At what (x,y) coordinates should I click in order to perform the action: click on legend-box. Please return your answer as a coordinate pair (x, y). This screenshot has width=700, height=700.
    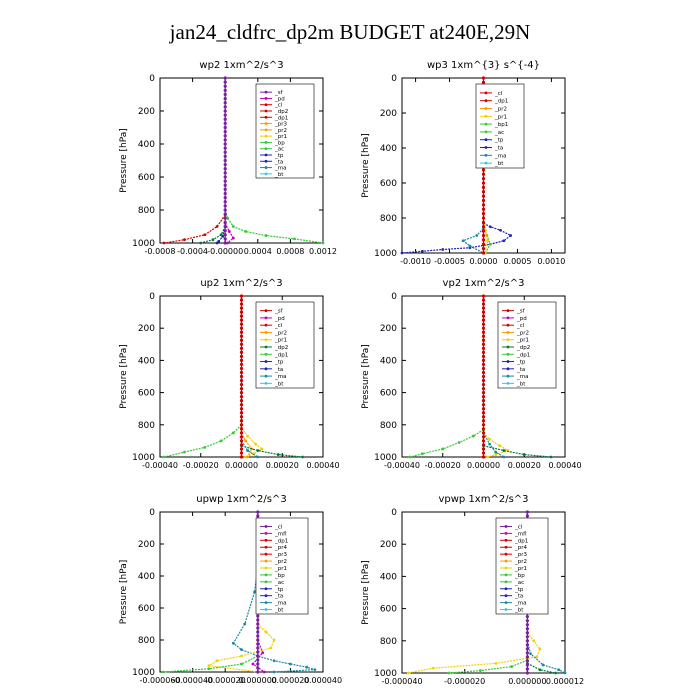
    Looking at the image, I should click on (282, 566).